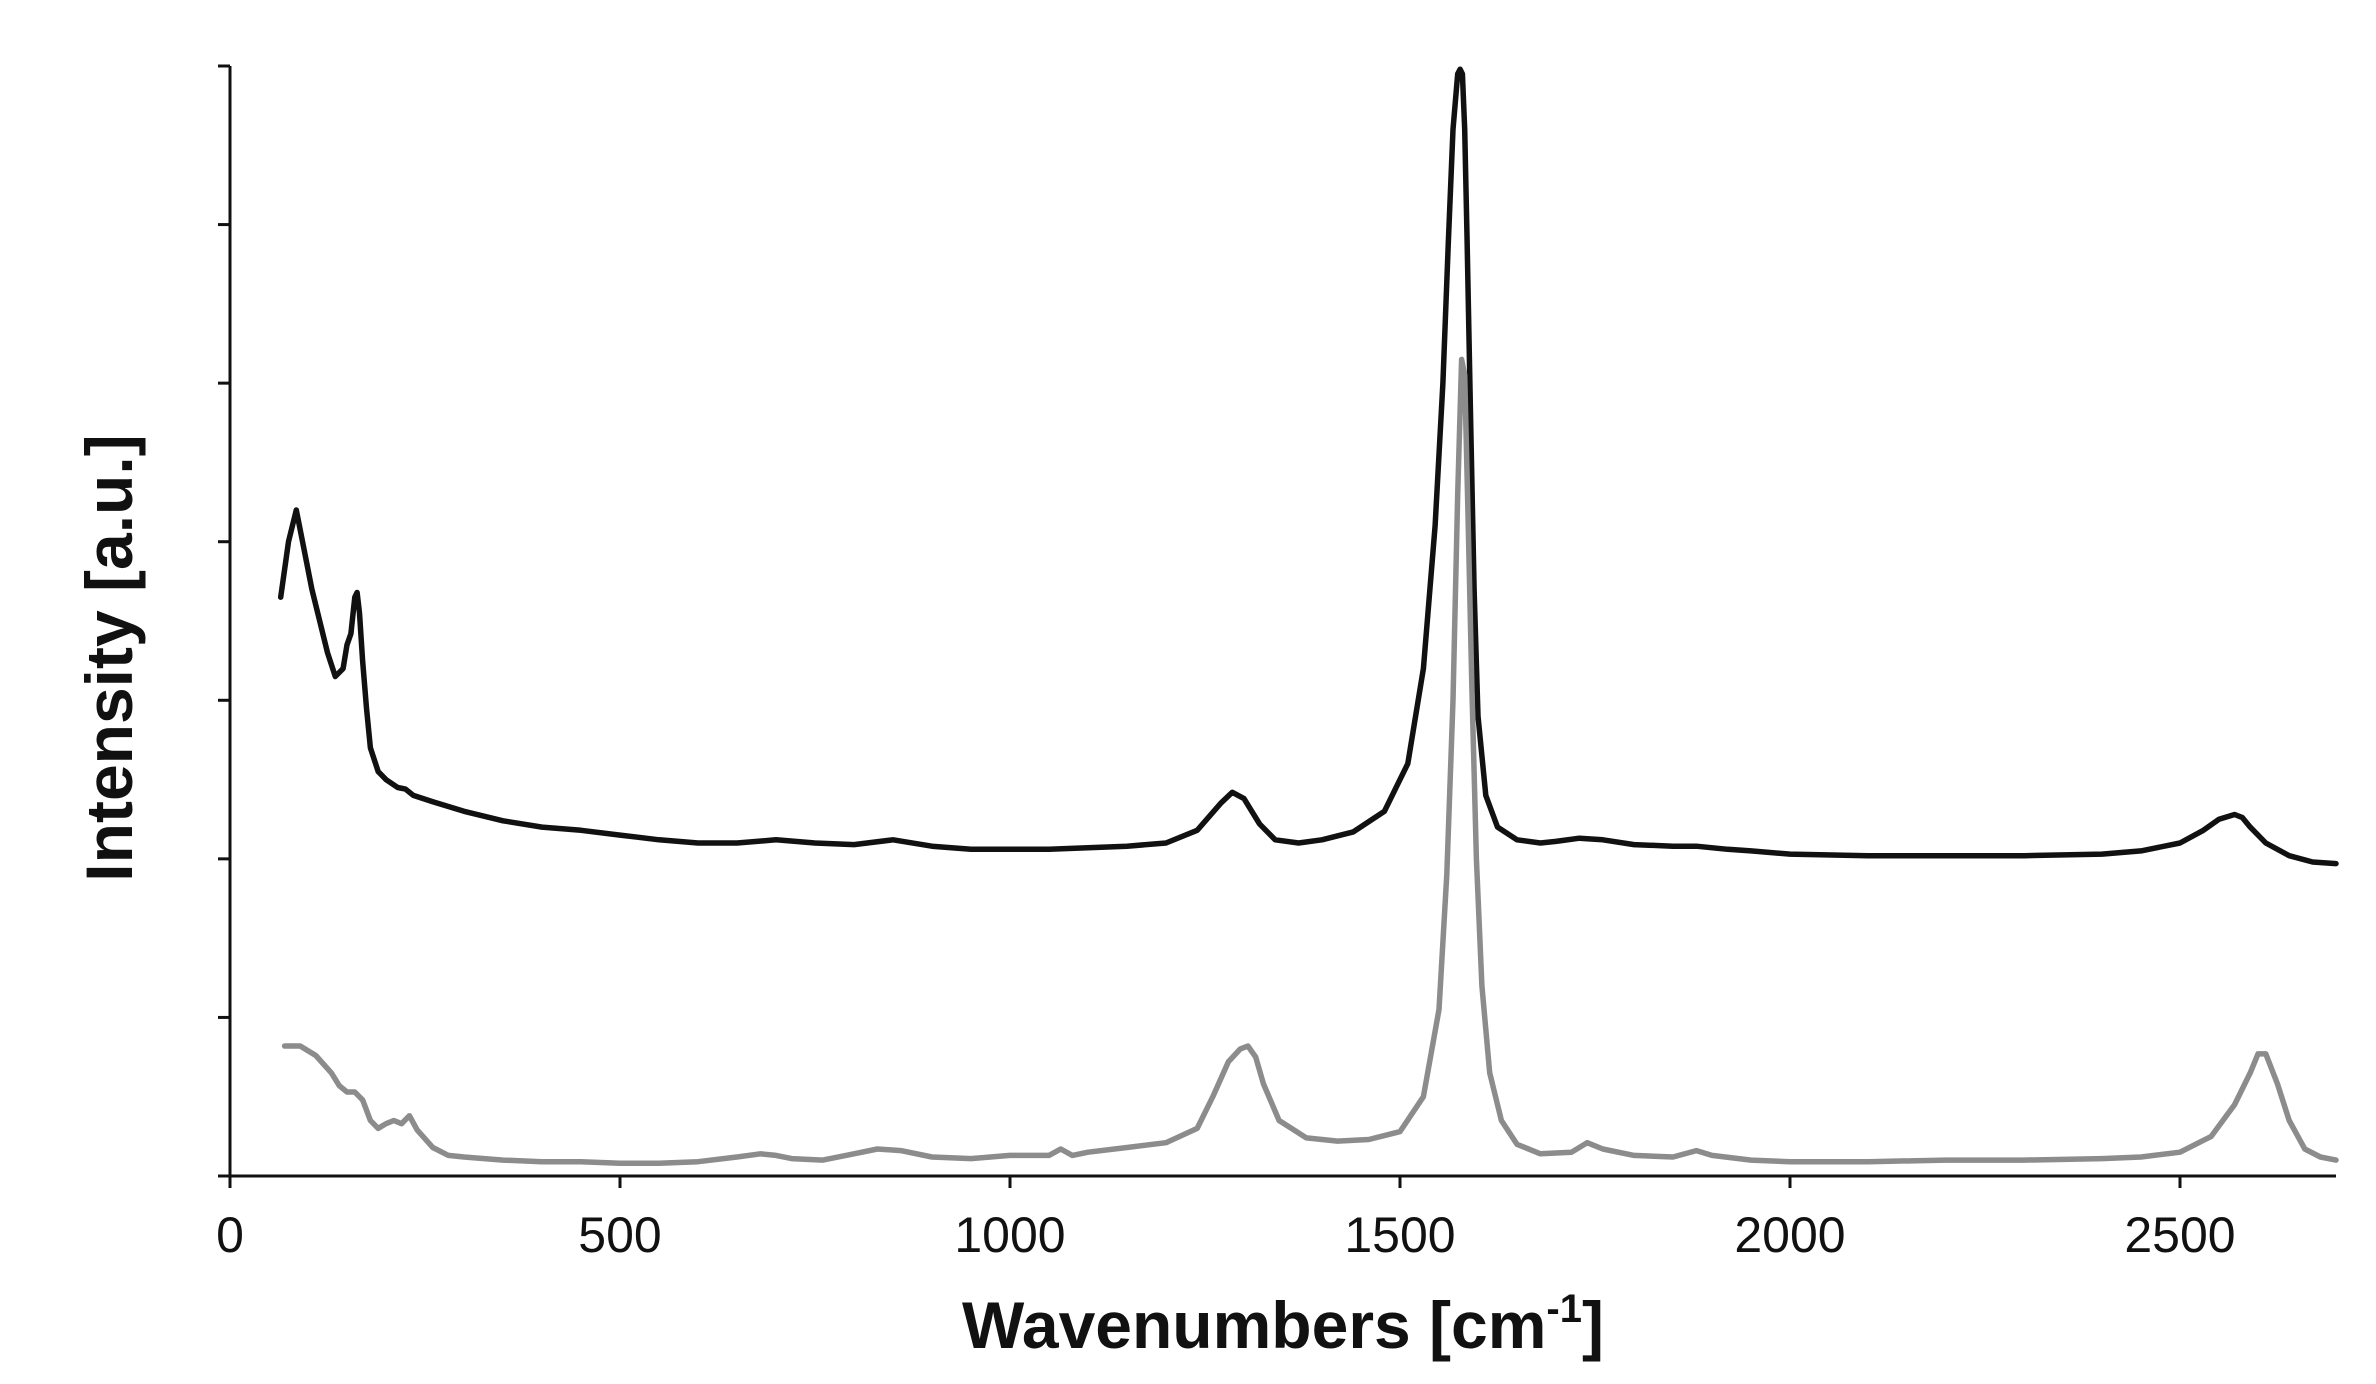  Describe the element at coordinates (109, 657) in the screenshot. I see `y-axis-title: Intensity [a.u.]` at that location.